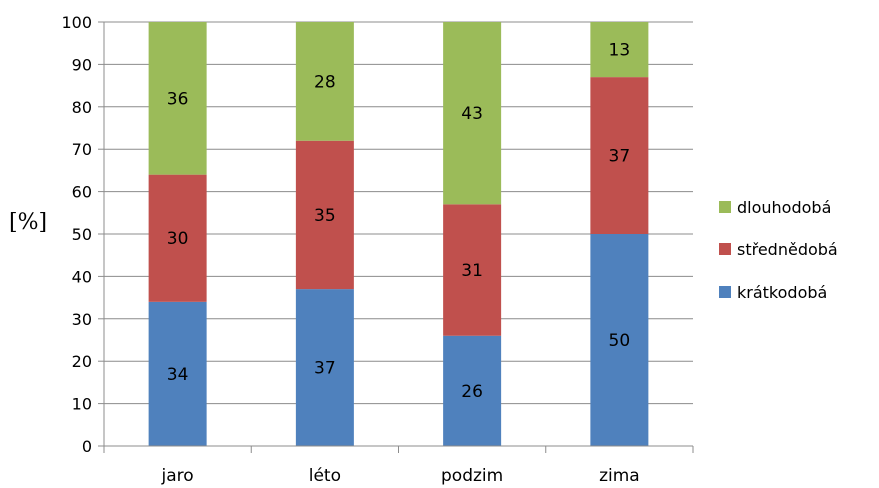 This screenshot has height=488, width=879. Describe the element at coordinates (398, 466) in the screenshot. I see `x-axis-ticks: jaro léto podzim zima` at that location.